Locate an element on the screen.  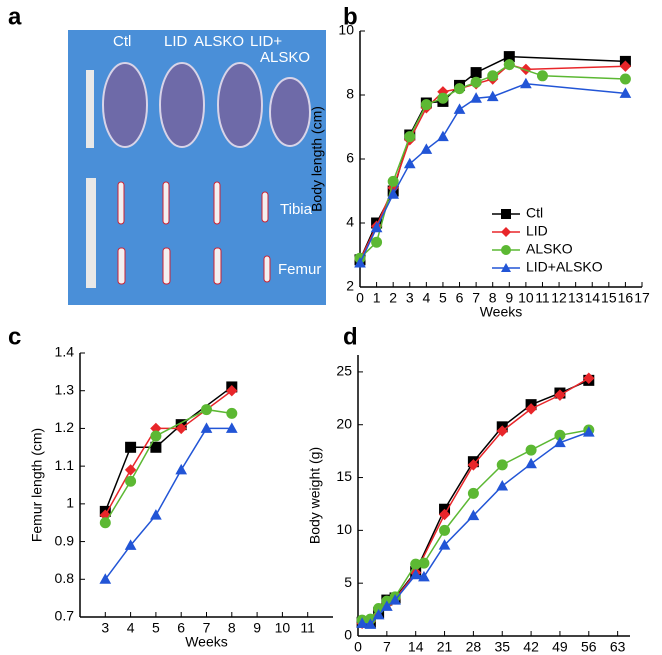
y-tick-label: 0.8 is located at coordinates (65, 578).